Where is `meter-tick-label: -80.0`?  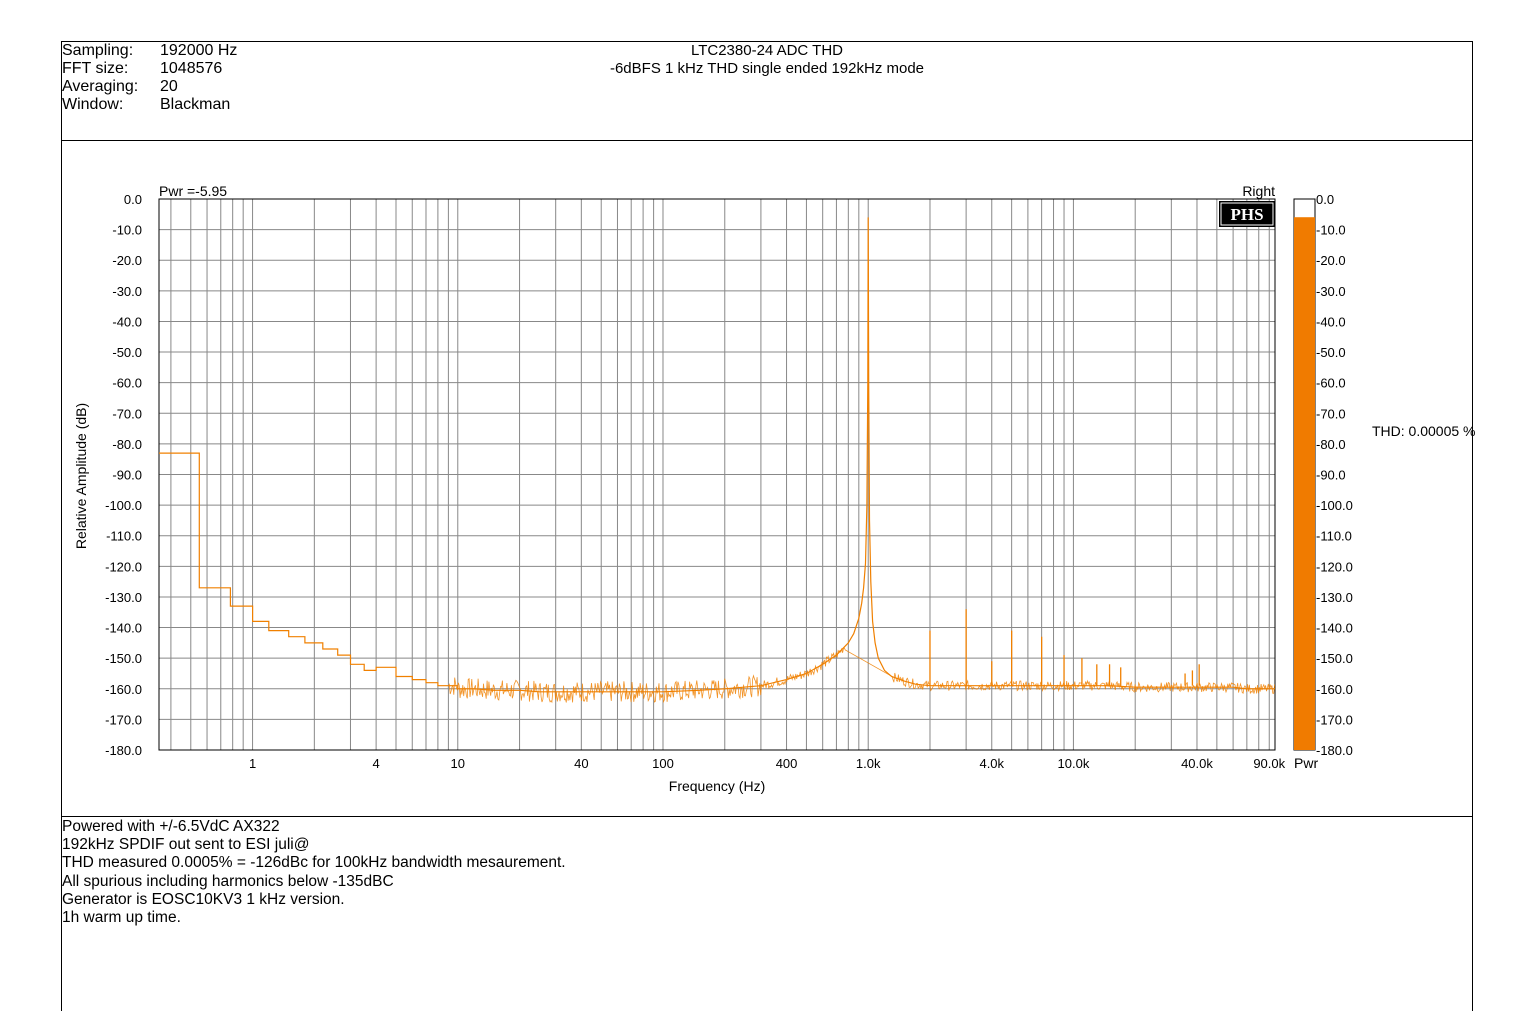 meter-tick-label: -80.0 is located at coordinates (1331, 444).